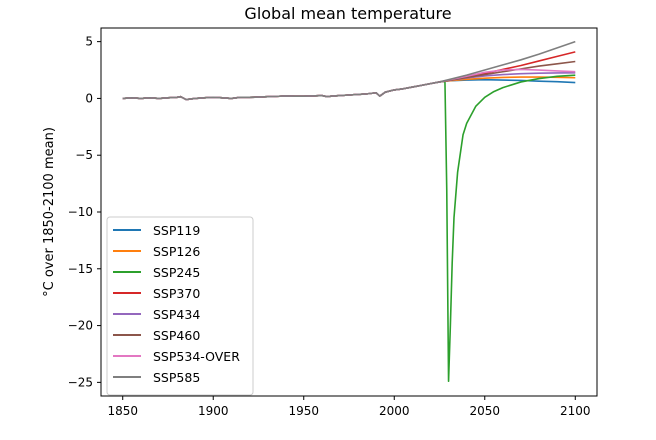 The width and height of the screenshot is (656, 440). Describe the element at coordinates (80, 382) in the screenshot. I see `y-tick-label: −25` at that location.